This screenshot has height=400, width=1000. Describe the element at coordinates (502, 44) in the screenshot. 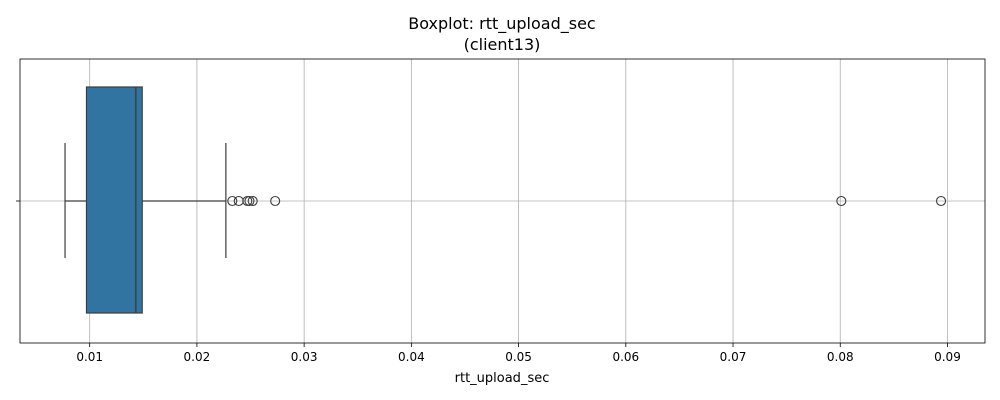

I see `chart-subtitle: (client13)` at that location.